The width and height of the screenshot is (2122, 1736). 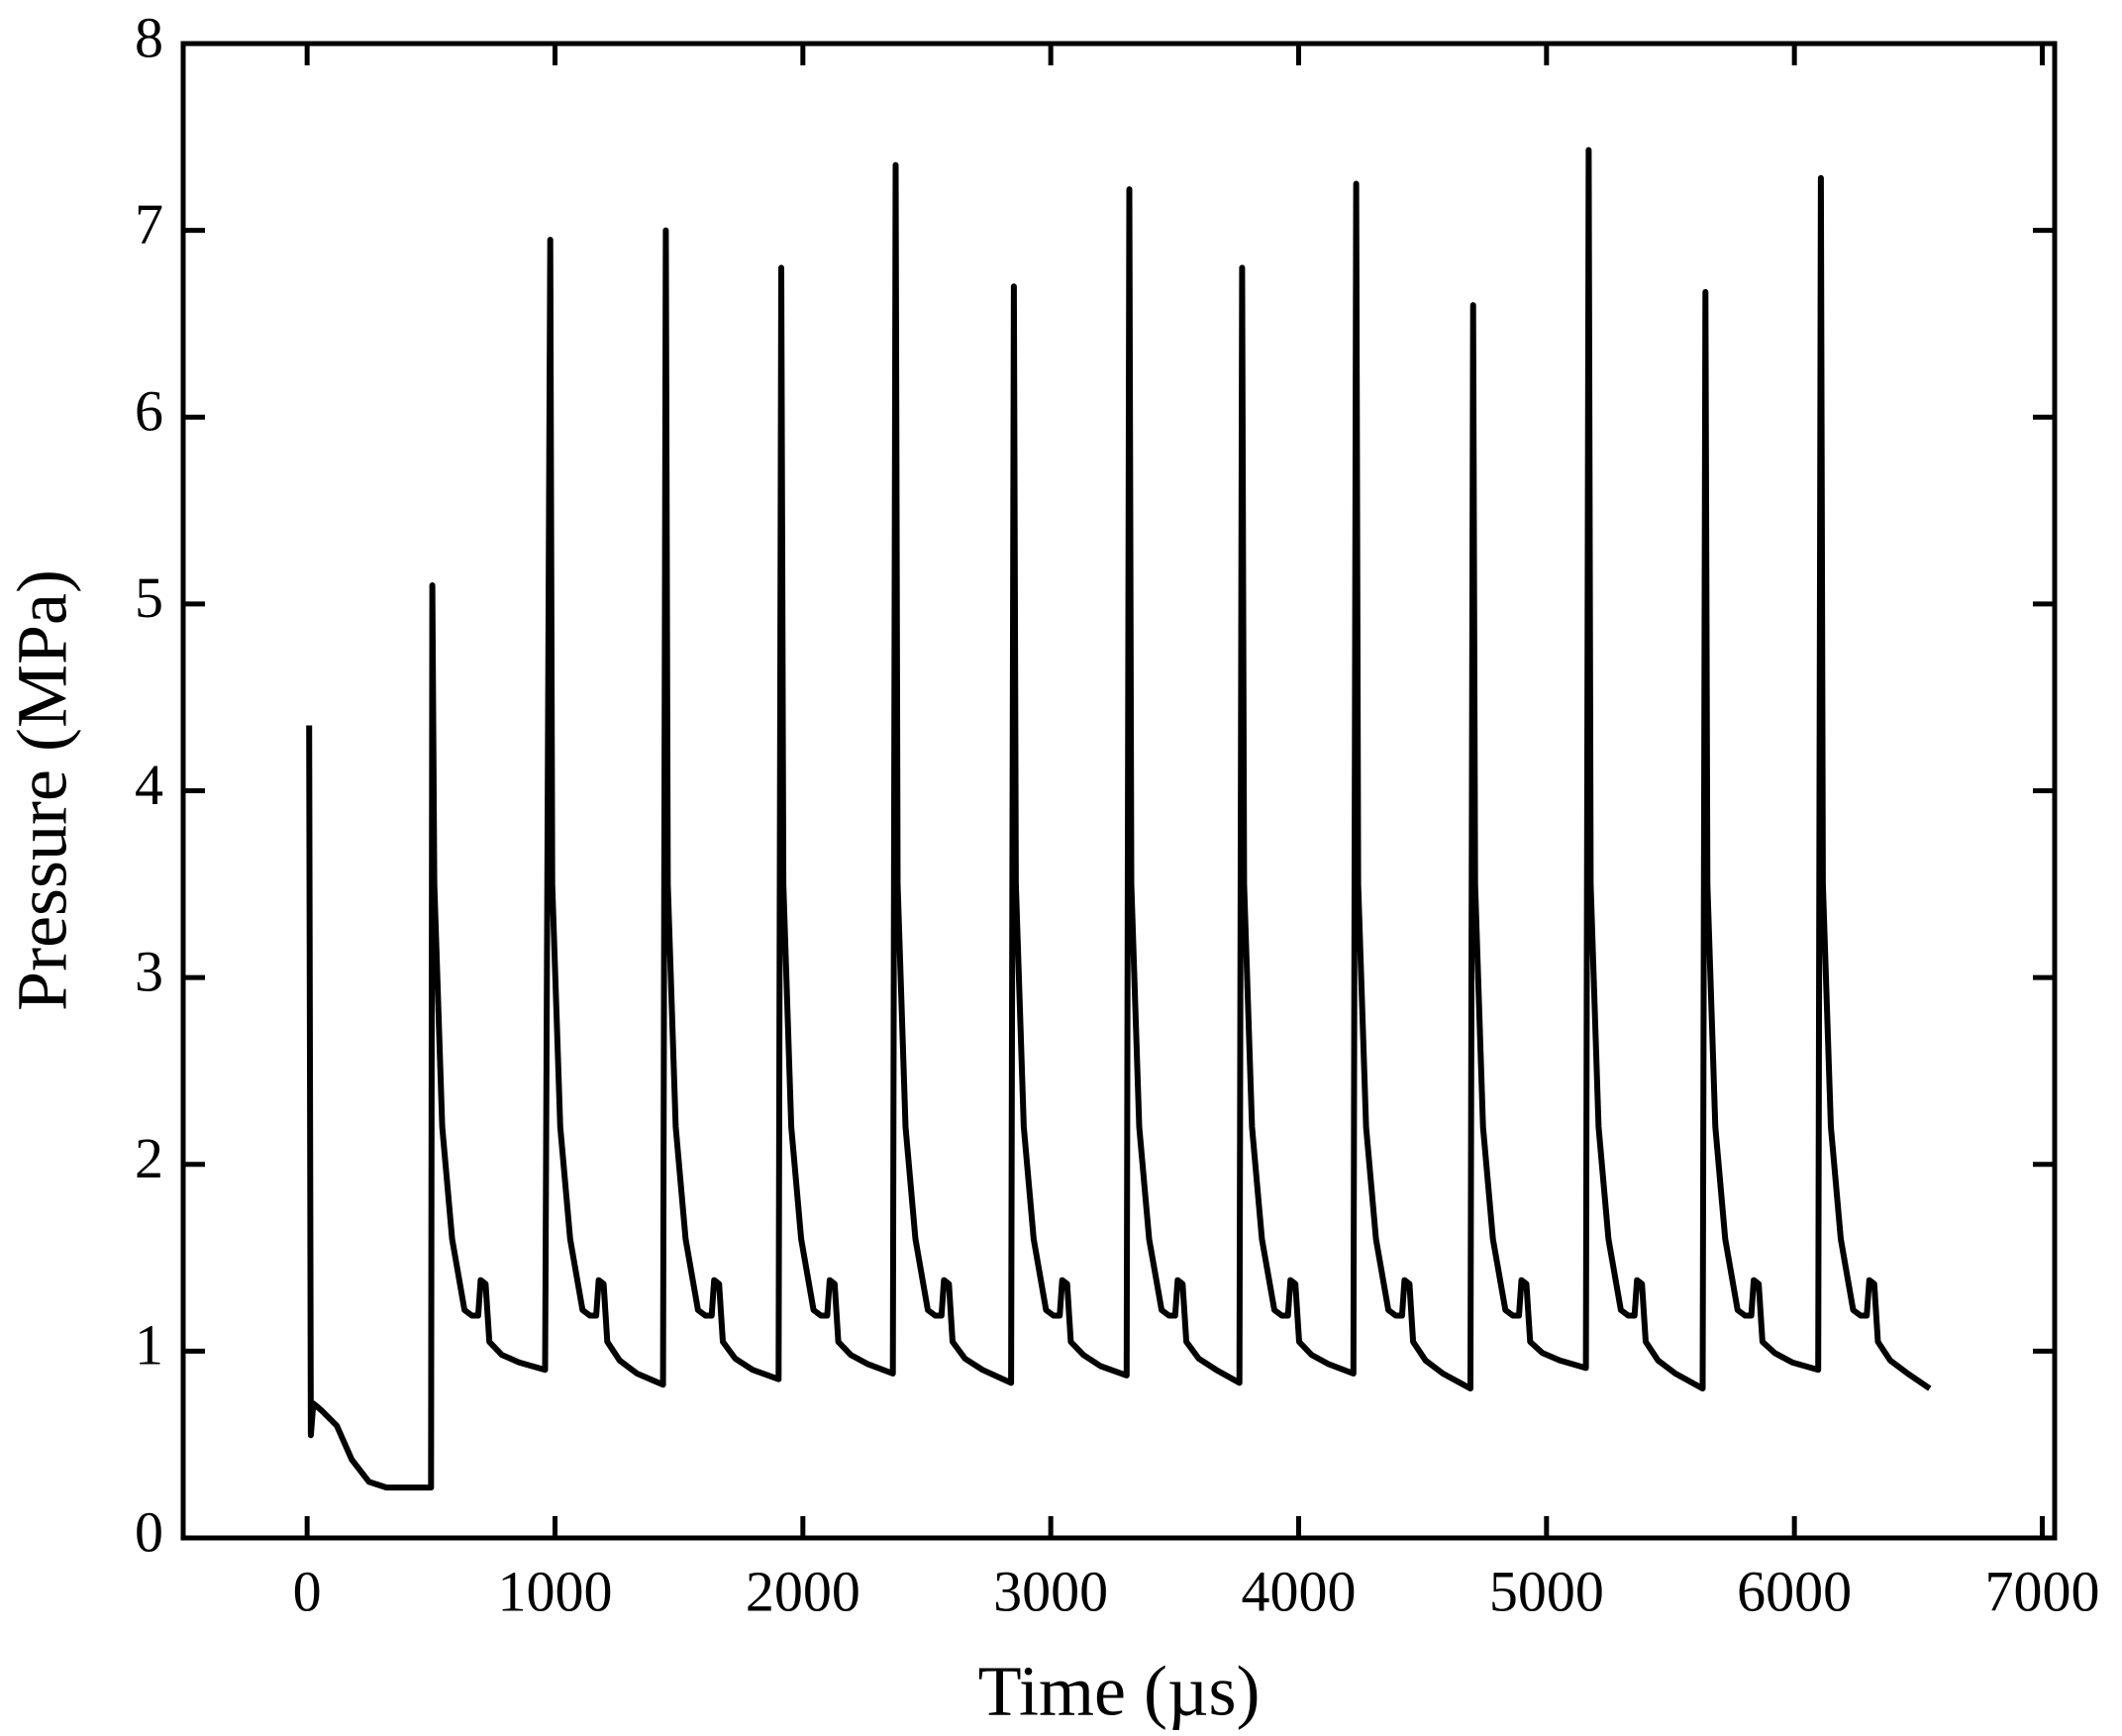 I want to click on y-tick-label: 0, so click(x=149, y=1531).